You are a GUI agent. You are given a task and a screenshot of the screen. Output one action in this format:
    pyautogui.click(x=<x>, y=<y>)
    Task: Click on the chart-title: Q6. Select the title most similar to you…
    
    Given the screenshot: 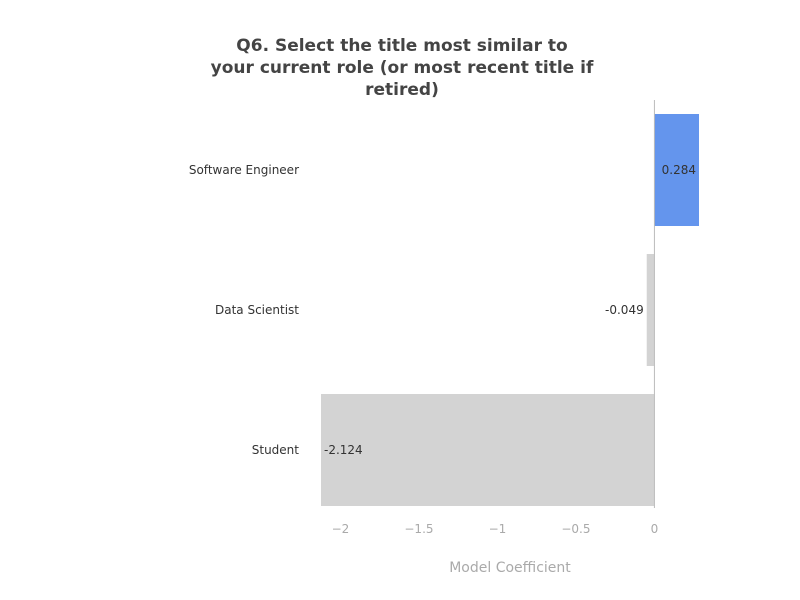 What is the action you would take?
    pyautogui.click(x=402, y=68)
    